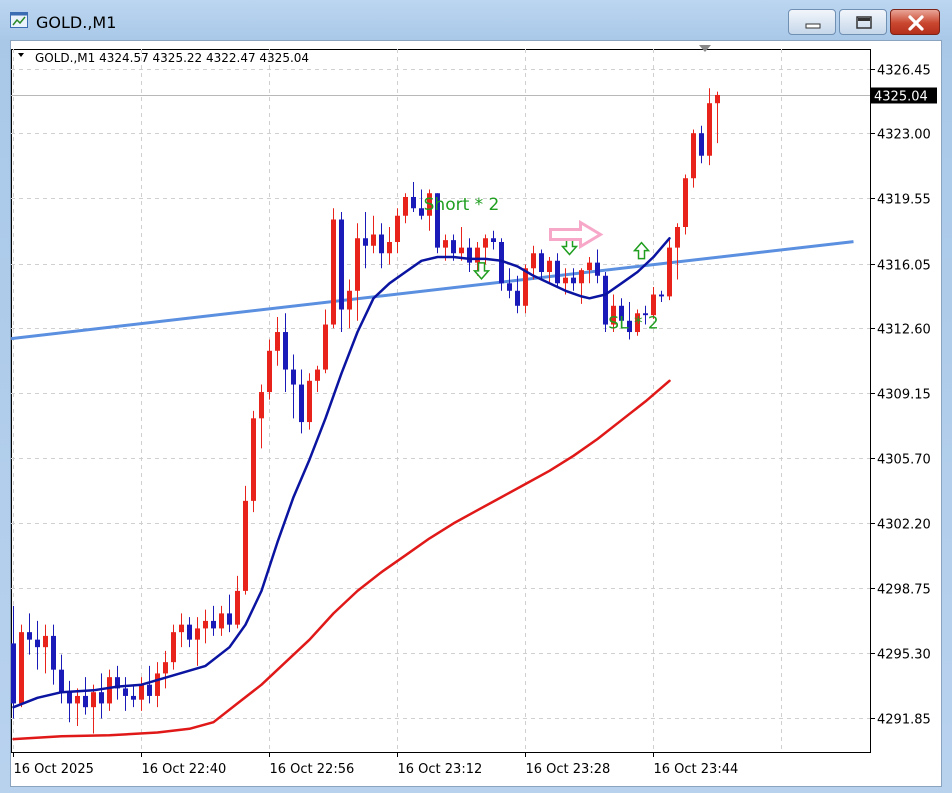 Image resolution: width=952 pixels, height=793 pixels. Describe the element at coordinates (312, 769) in the screenshot. I see `time-tick-label: 16 Oct 22:56` at that location.